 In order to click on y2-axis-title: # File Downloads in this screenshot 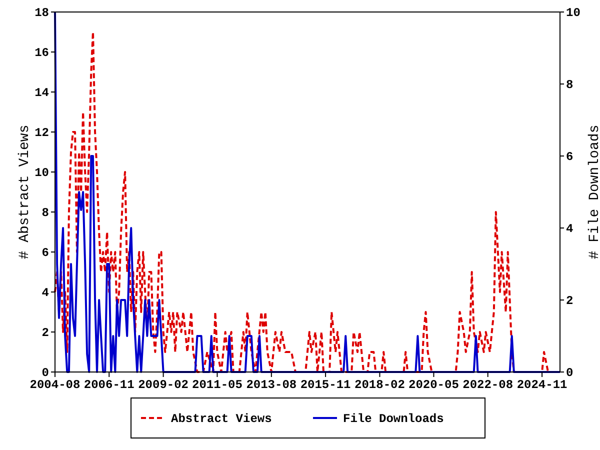, I will do `click(593, 192)`.